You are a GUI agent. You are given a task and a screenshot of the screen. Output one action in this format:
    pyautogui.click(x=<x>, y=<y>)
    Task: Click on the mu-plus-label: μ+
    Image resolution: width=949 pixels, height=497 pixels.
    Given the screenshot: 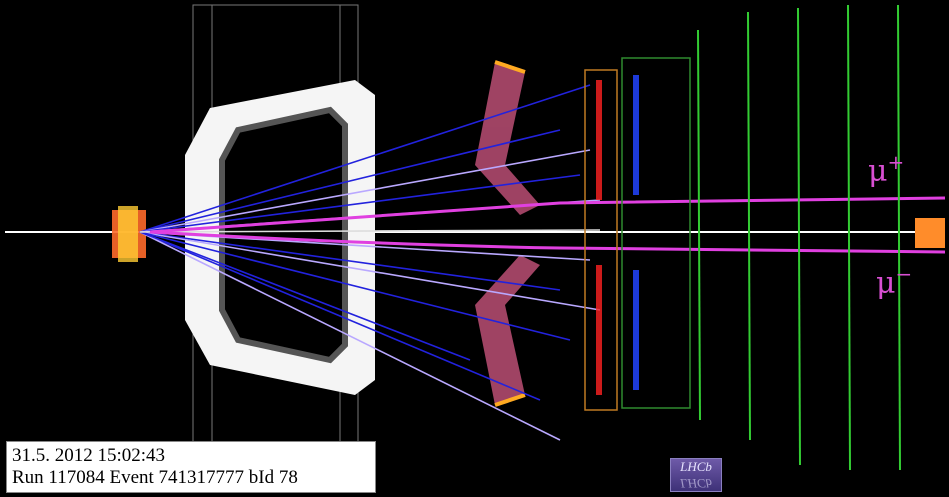 What is the action you would take?
    pyautogui.click(x=886, y=169)
    